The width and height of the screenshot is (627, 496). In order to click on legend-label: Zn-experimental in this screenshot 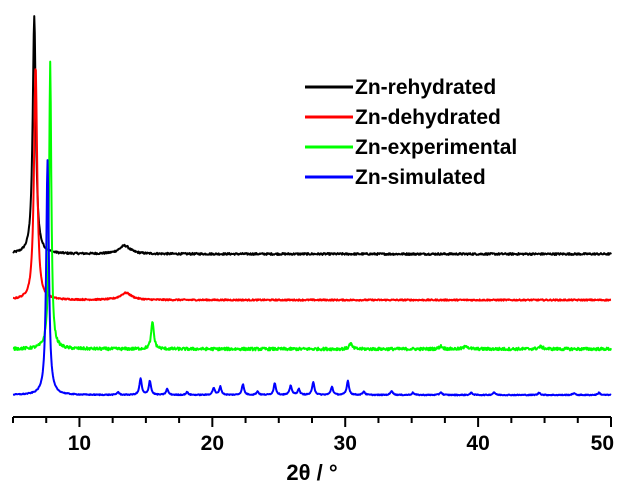, I will do `click(436, 147)`.